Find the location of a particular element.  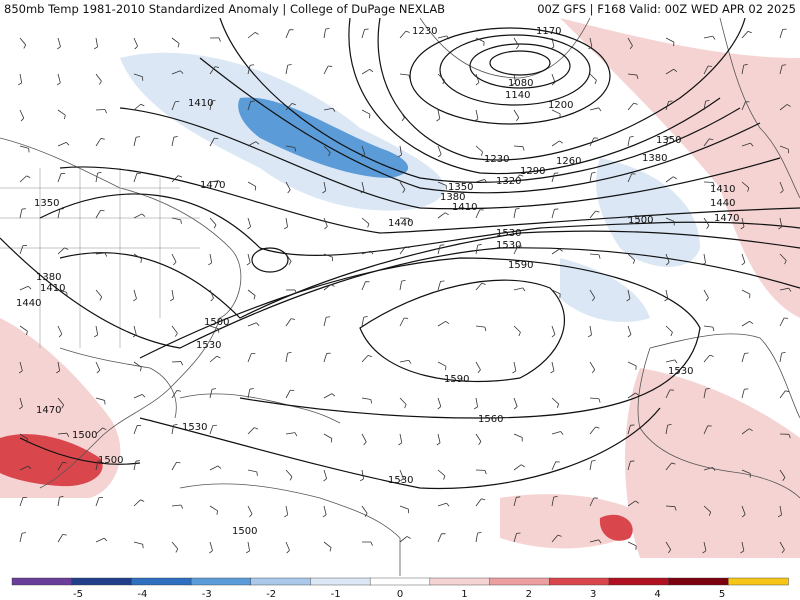

colorbar-tick-label: 0 is located at coordinates (400, 594).